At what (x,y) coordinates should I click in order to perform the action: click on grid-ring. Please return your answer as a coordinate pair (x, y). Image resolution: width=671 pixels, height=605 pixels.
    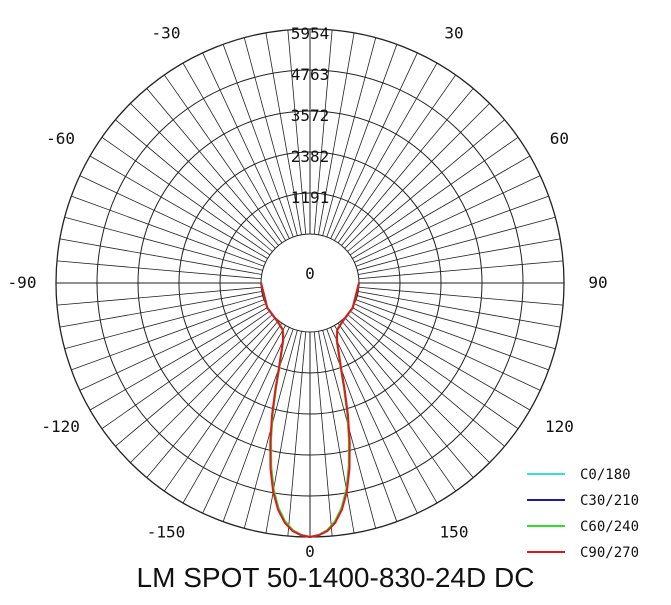
    Looking at the image, I should click on (310, 283).